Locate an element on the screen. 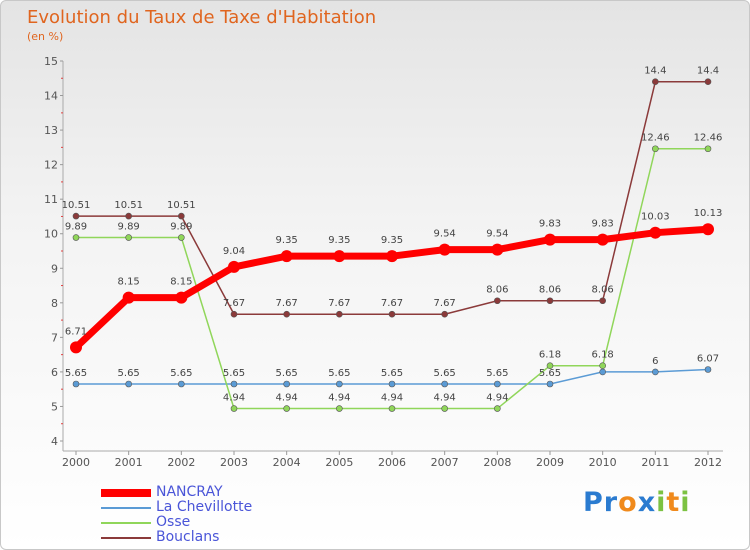 Image resolution: width=750 pixels, height=550 pixels. data-label: 9.83 is located at coordinates (550, 224).